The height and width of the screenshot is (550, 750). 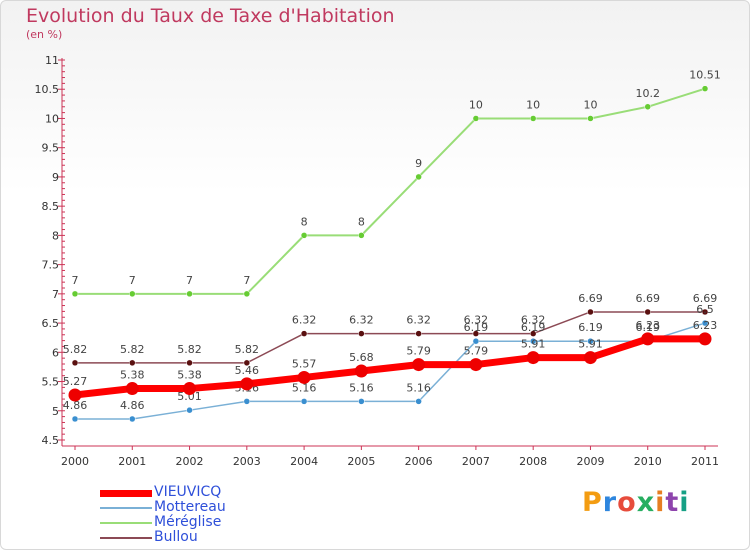 What do you see at coordinates (627, 502) in the screenshot?
I see `logo-letter: o` at bounding box center [627, 502].